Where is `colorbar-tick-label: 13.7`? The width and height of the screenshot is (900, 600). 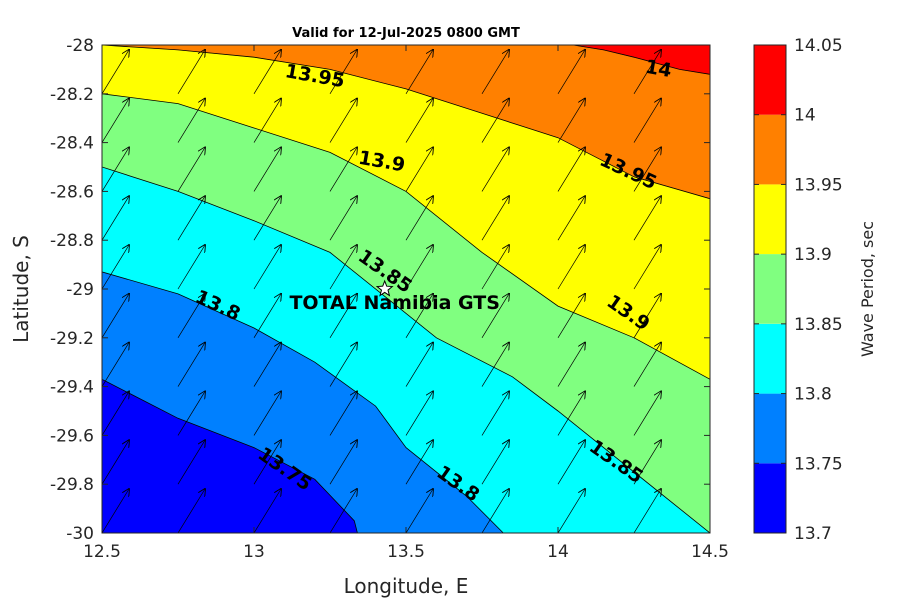
colorbar-tick-label: 13.7 is located at coordinates (813, 534).